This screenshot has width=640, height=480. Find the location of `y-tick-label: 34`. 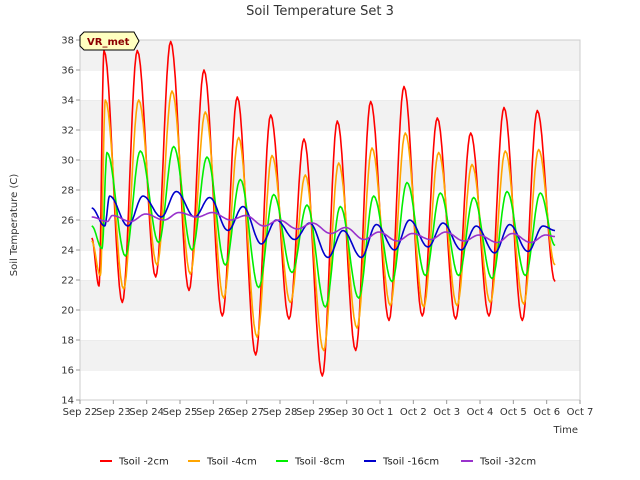

y-tick-label: 34 is located at coordinates (67, 101).